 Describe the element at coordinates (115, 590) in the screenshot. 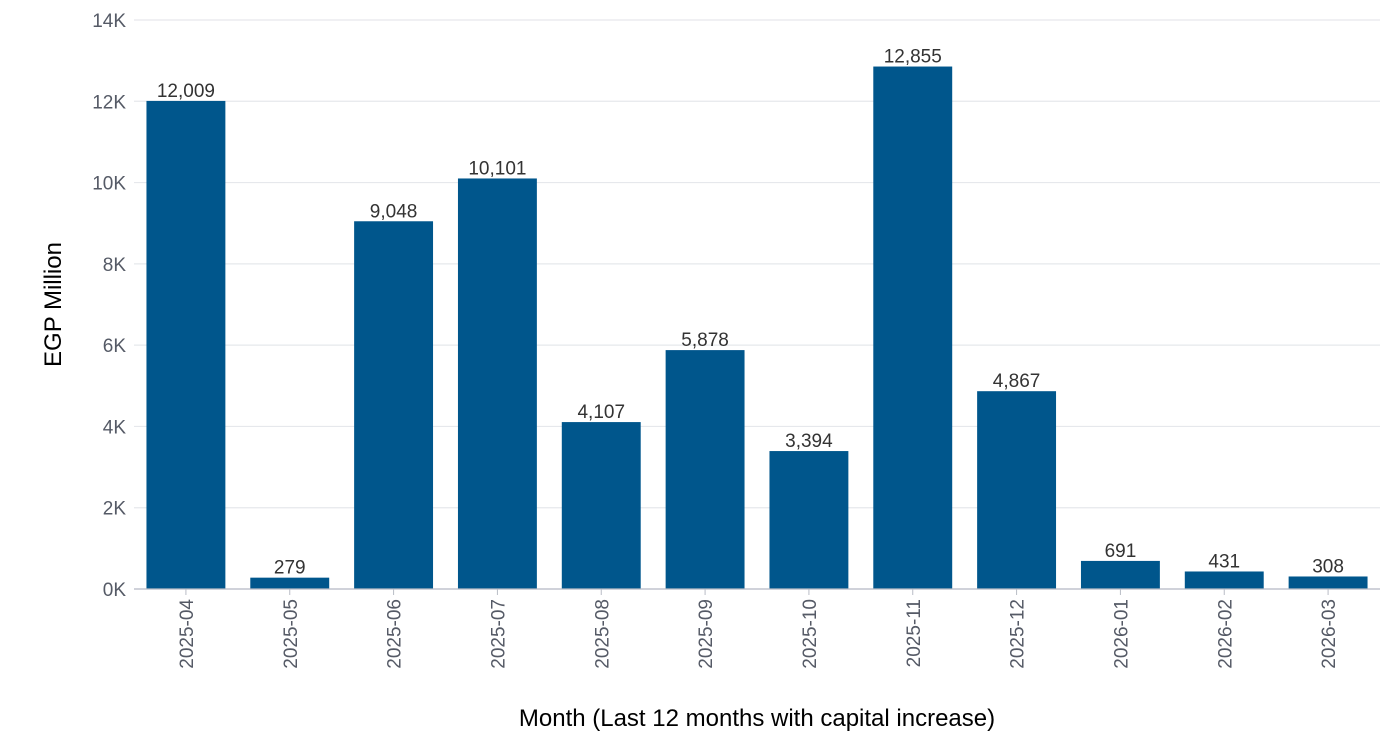

I see `y-tick-label: 0K` at that location.